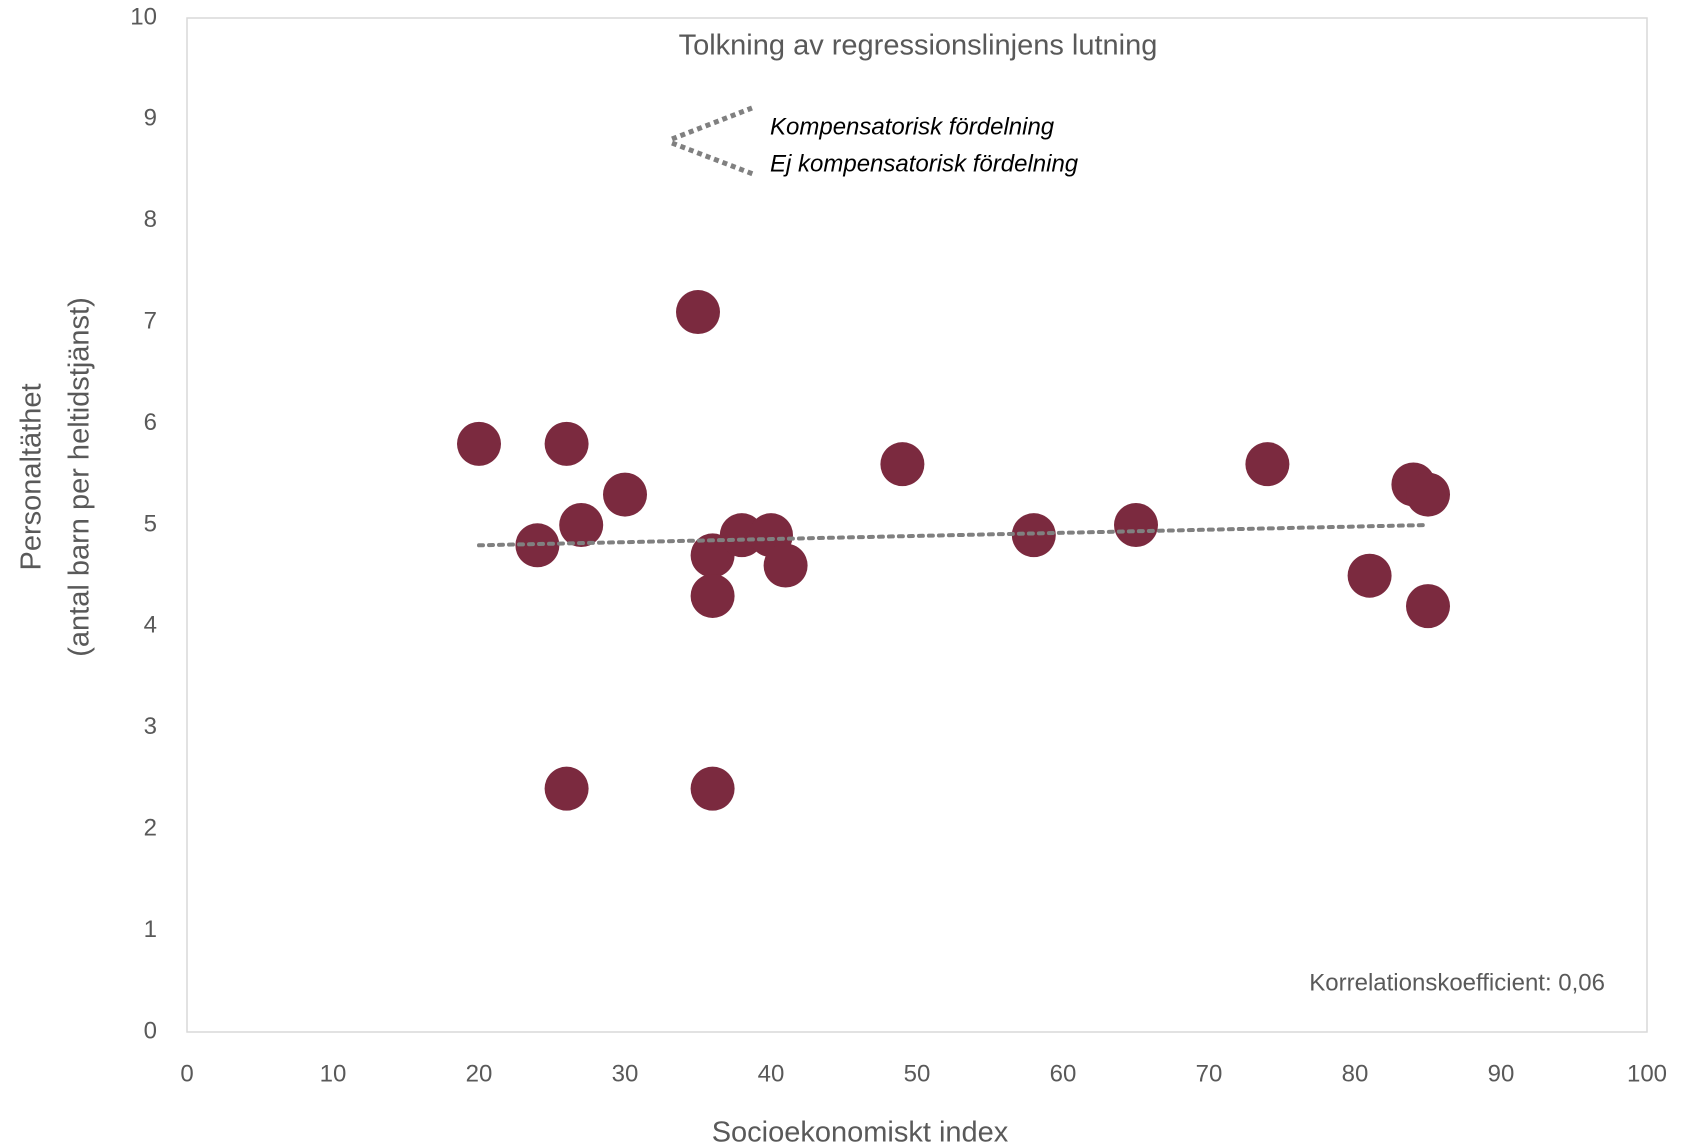 This screenshot has height=1147, width=1690. I want to click on legend-down-label: Ej kompensatorisk fördelning, so click(924, 163).